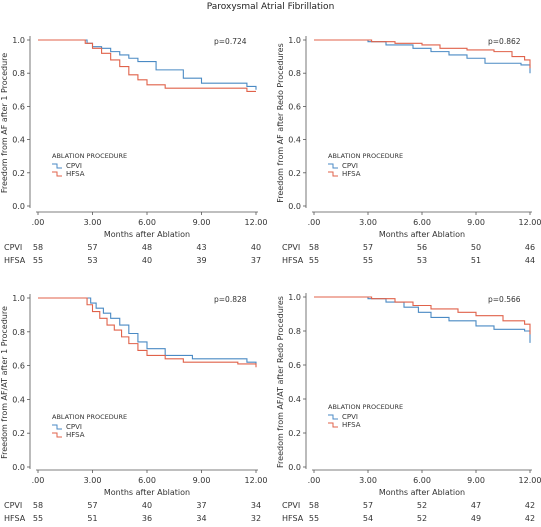  What do you see at coordinates (230, 299) in the screenshot?
I see `p-value-label: p=0.828` at bounding box center [230, 299].